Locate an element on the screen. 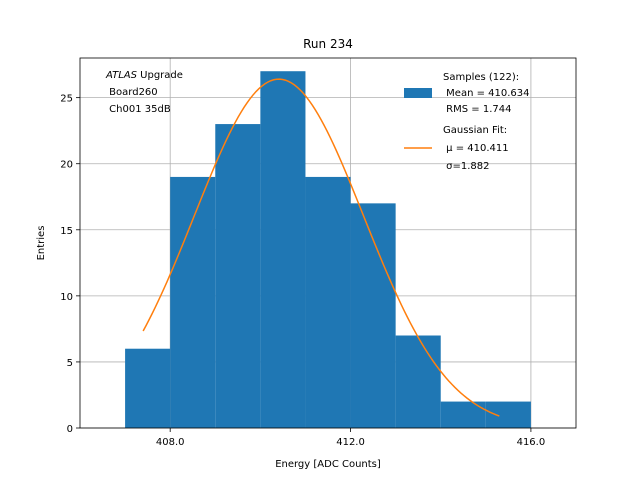 This screenshot has width=640, height=480. x-tick-label: 412.0 is located at coordinates (350, 442).